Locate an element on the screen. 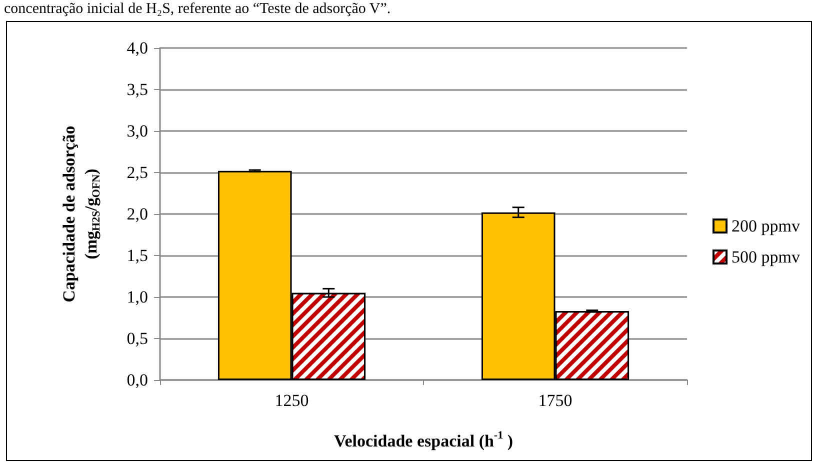 This screenshot has width=815, height=462. y-tick-label: 2,5 is located at coordinates (137, 172).